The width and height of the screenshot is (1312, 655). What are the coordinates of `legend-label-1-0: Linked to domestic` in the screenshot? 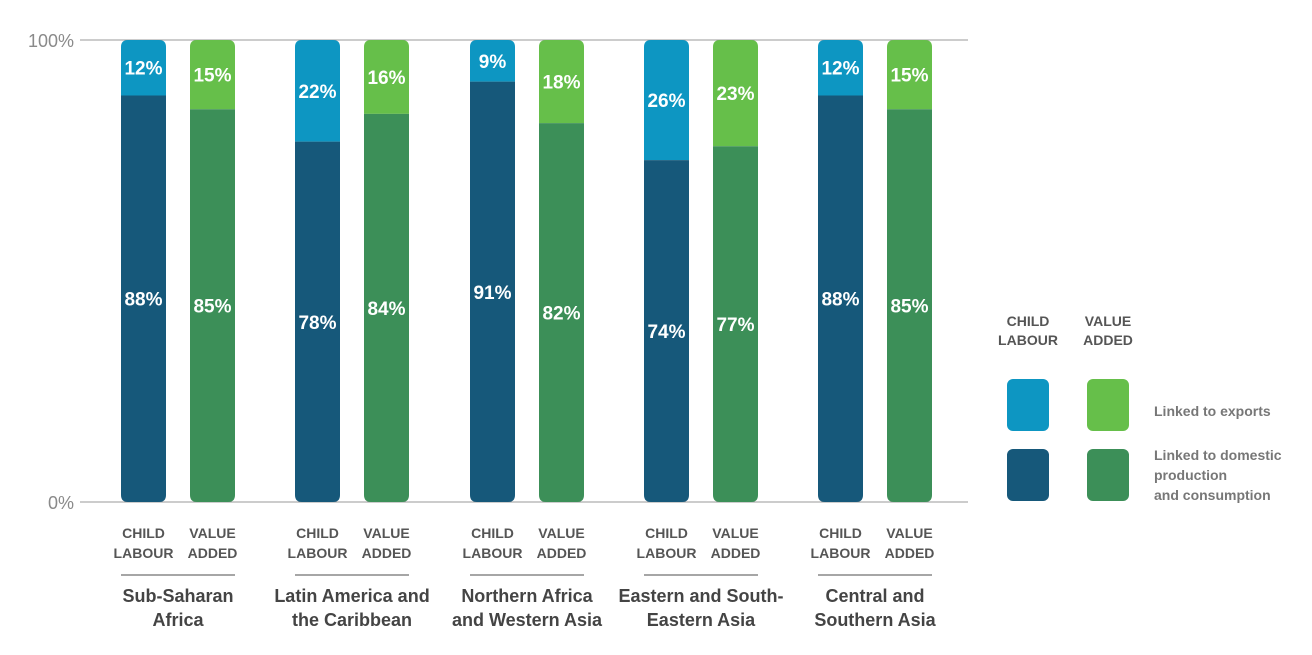 It's located at (1218, 455).